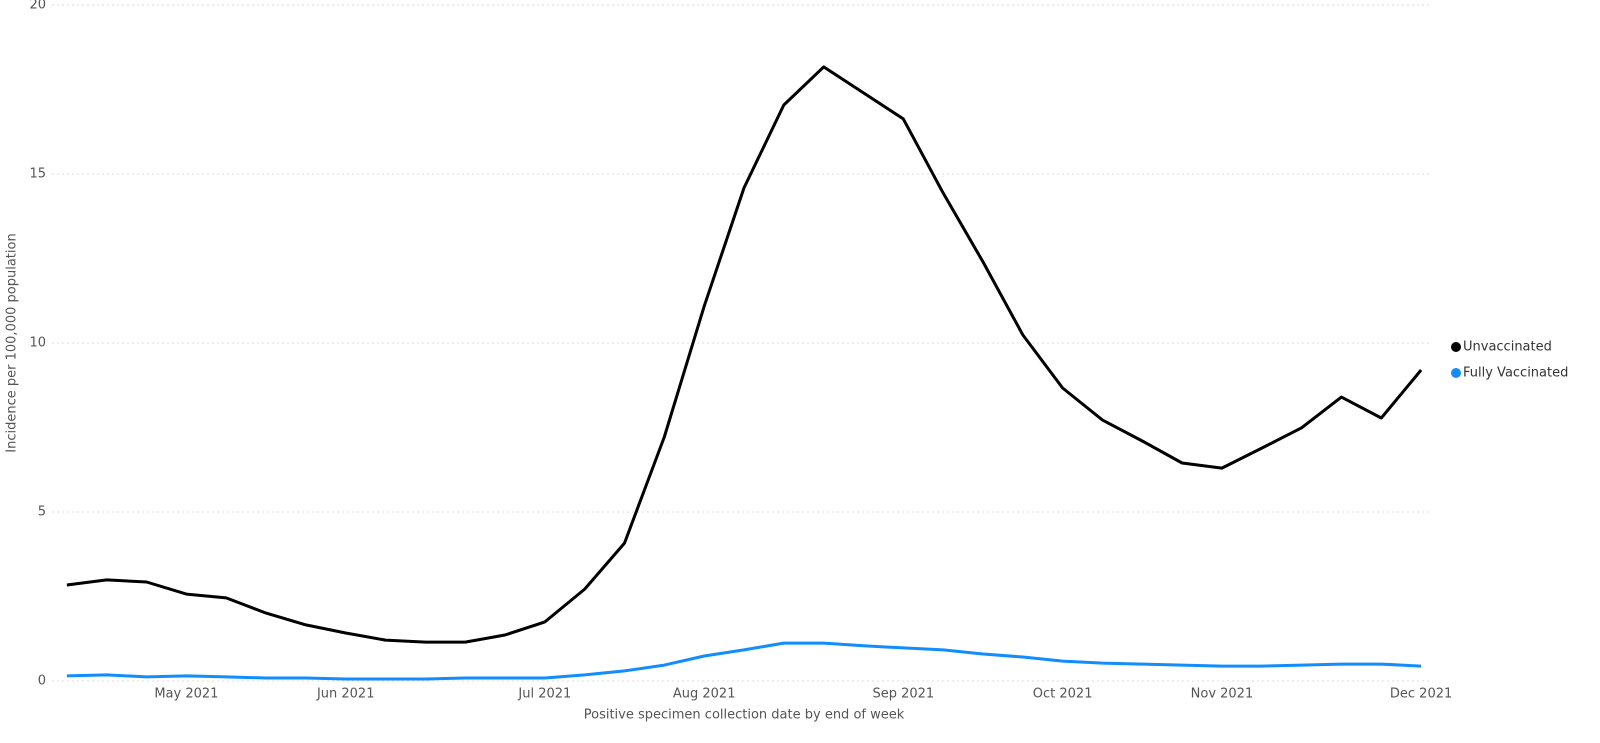  What do you see at coordinates (1222, 694) in the screenshot?
I see `x-tick-label: Nov 2021` at bounding box center [1222, 694].